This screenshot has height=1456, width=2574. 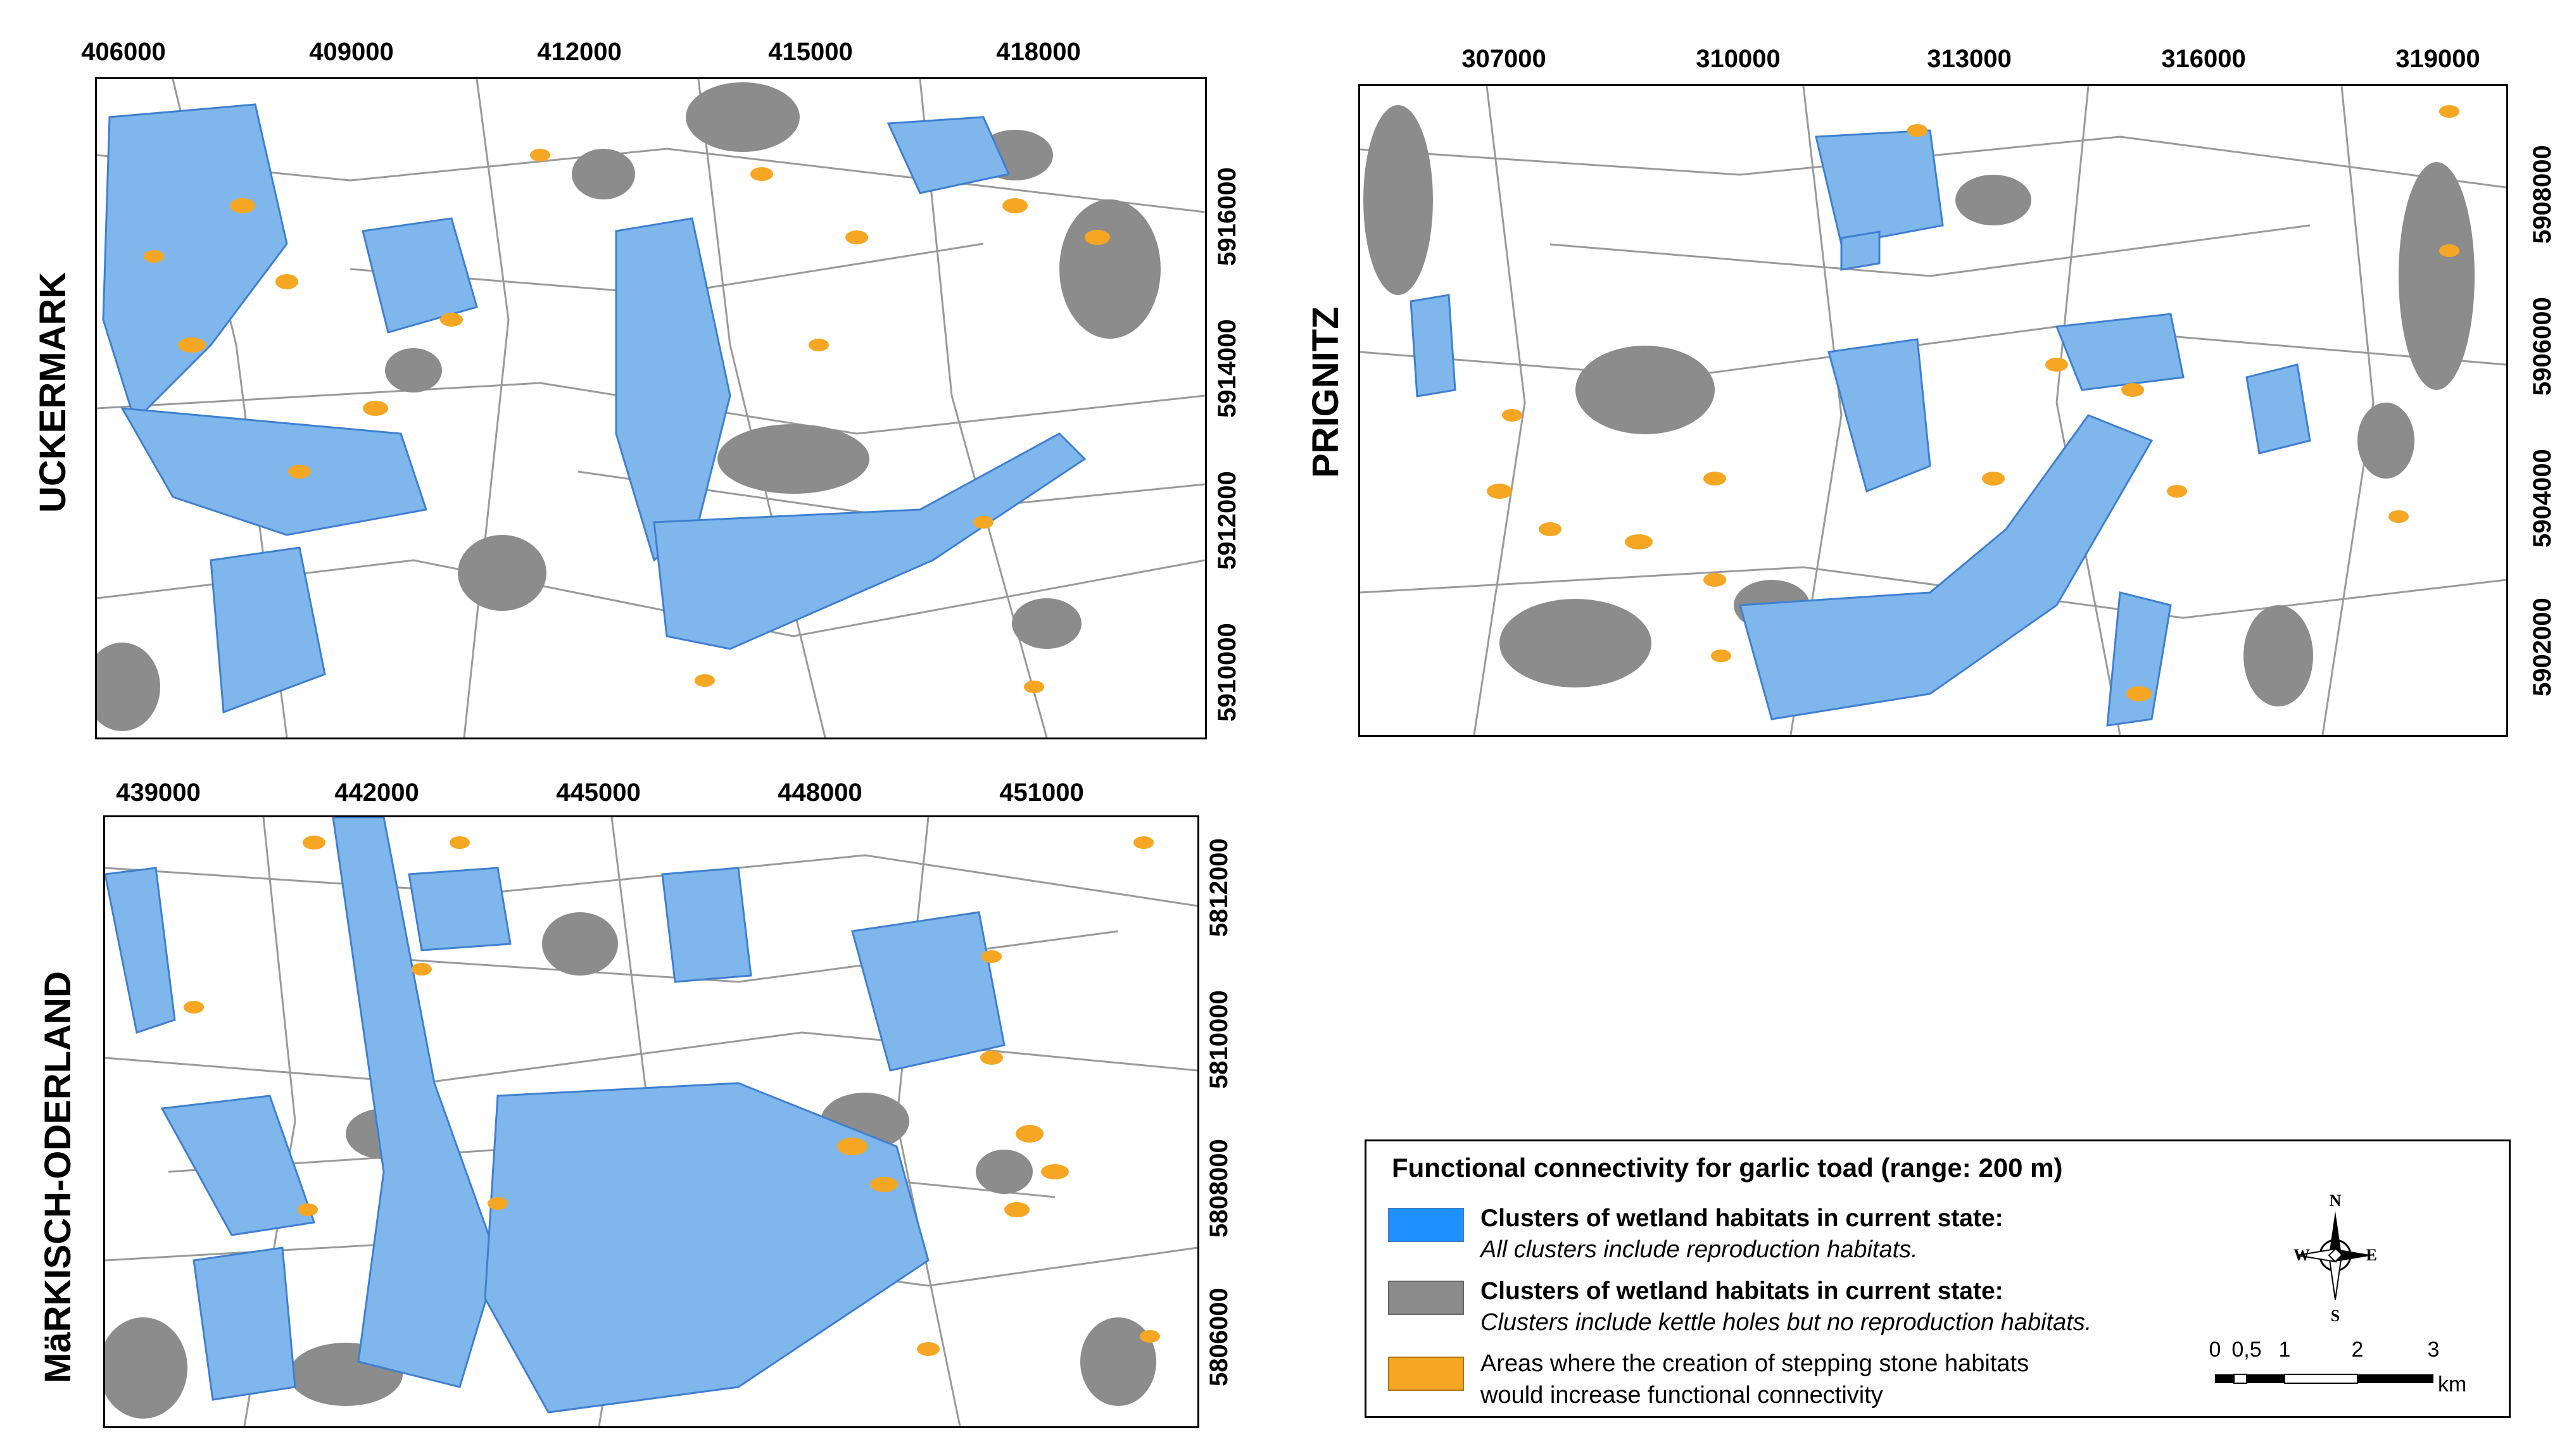 I want to click on uckermark-x-tick: 412000, so click(x=579, y=52).